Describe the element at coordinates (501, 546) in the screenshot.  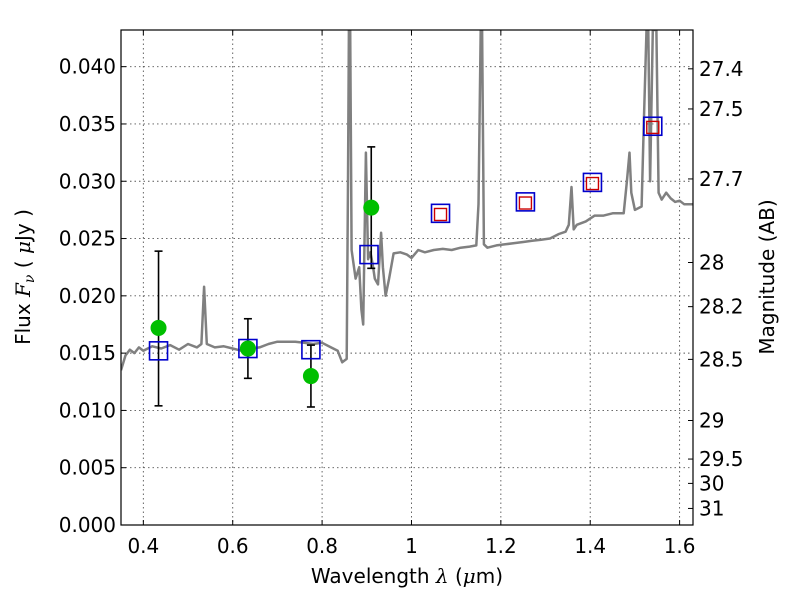
I see `x-tick-label-4: 1.2` at that location.